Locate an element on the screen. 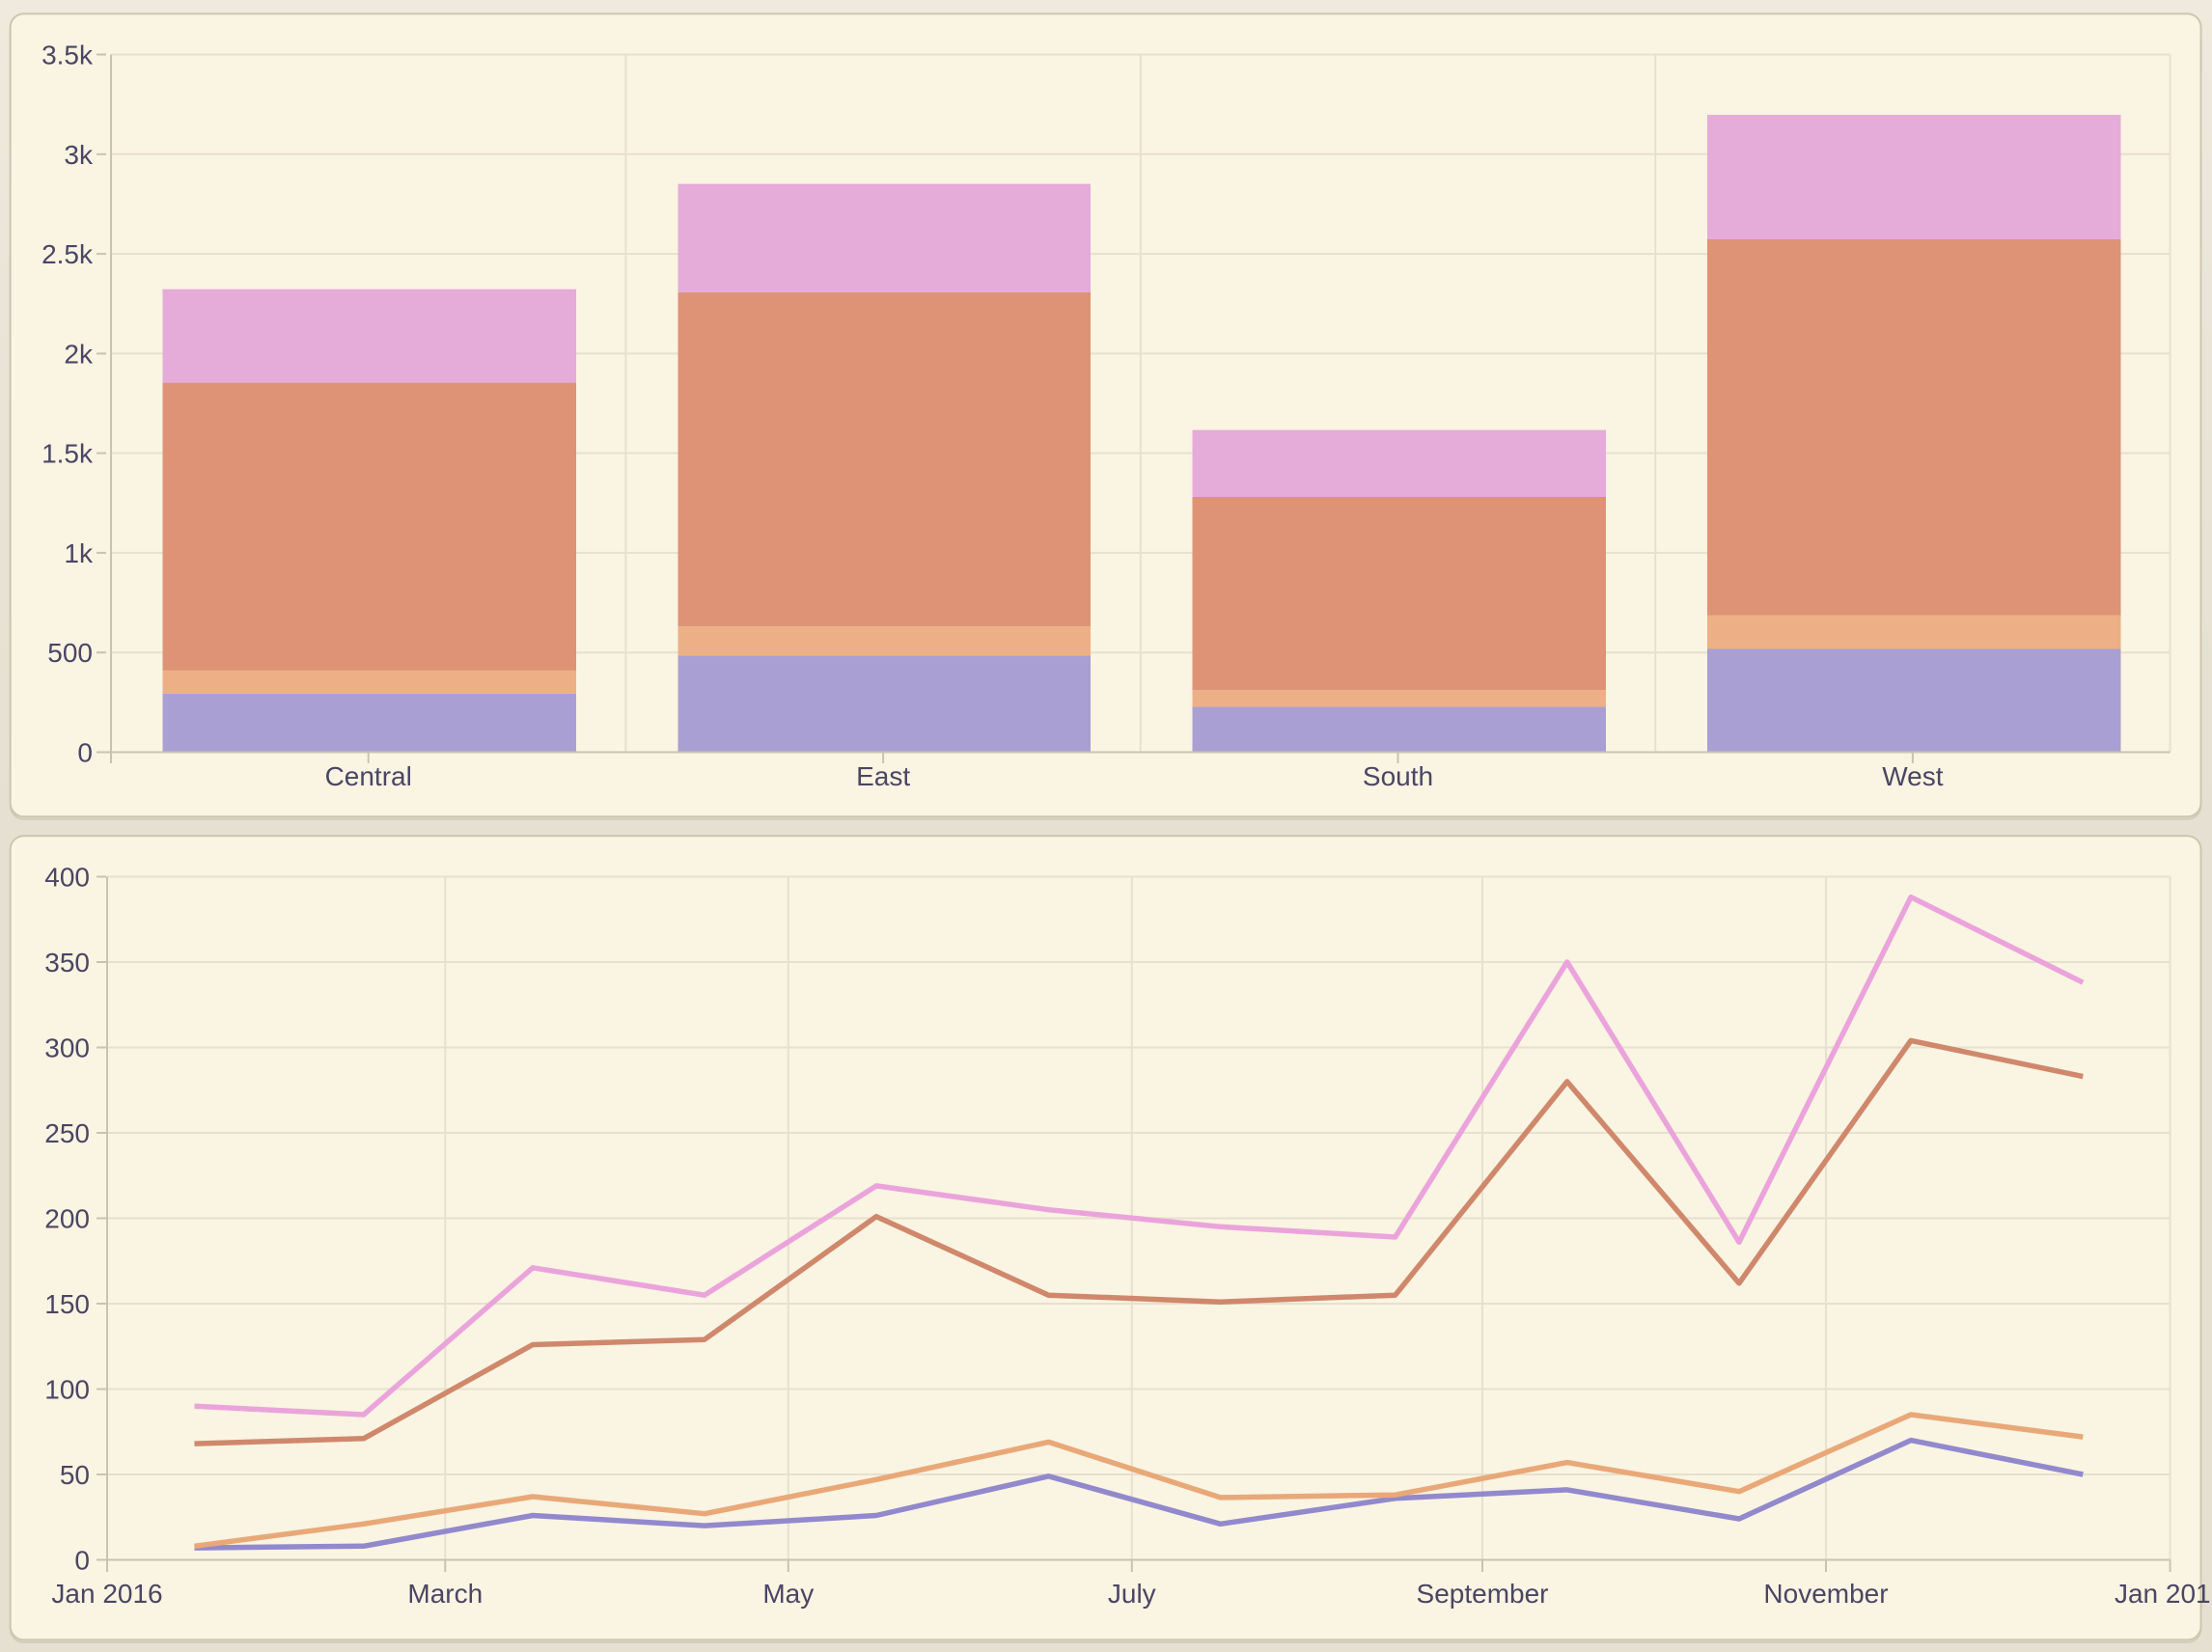 Image resolution: width=2212 pixels, height=1652 pixels. svg-text: May is located at coordinates (788, 1594).